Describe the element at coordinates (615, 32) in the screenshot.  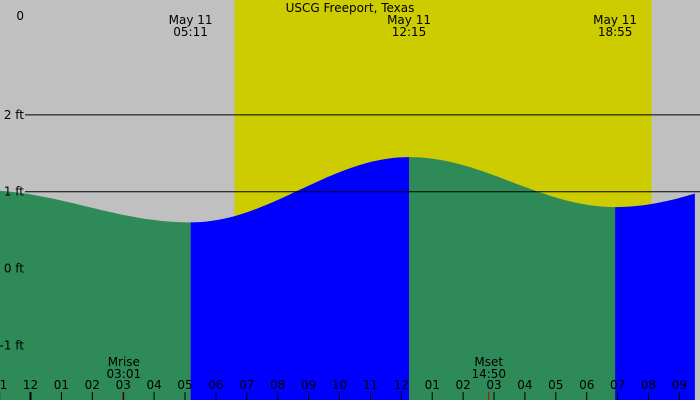
I see `tide-event-time: 18:55` at that location.